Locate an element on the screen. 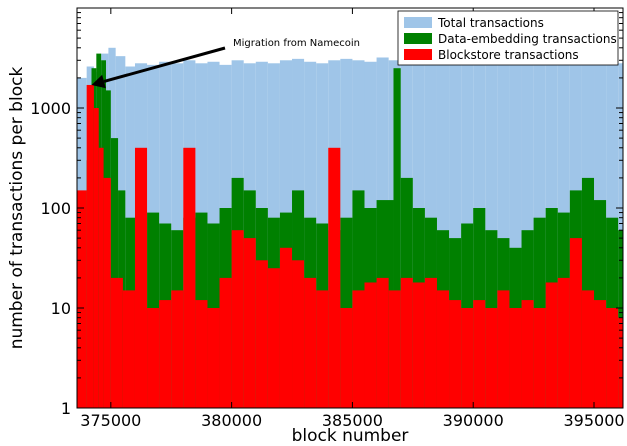 Image resolution: width=627 pixels, height=446 pixels. x-tick-label: 380000 is located at coordinates (231, 420).